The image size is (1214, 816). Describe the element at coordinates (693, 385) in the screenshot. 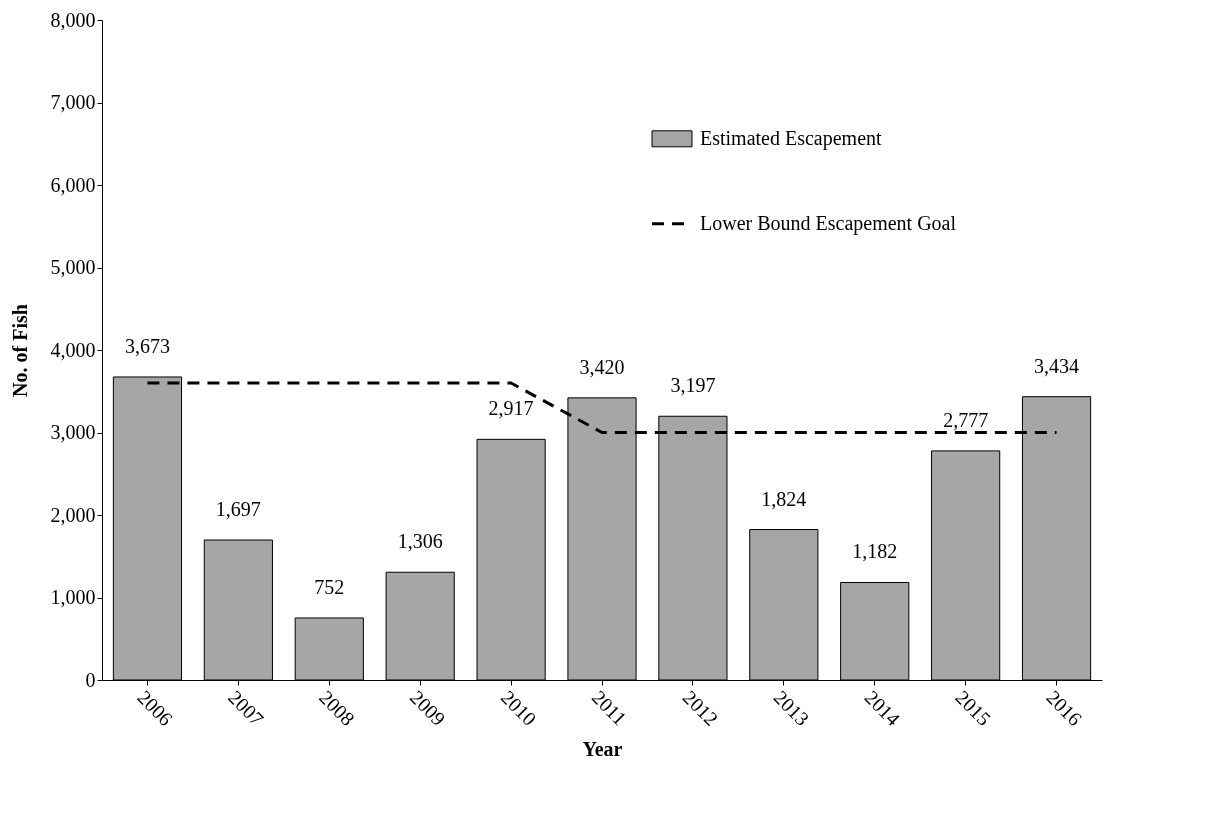

I see `data-label: 3,197` at that location.